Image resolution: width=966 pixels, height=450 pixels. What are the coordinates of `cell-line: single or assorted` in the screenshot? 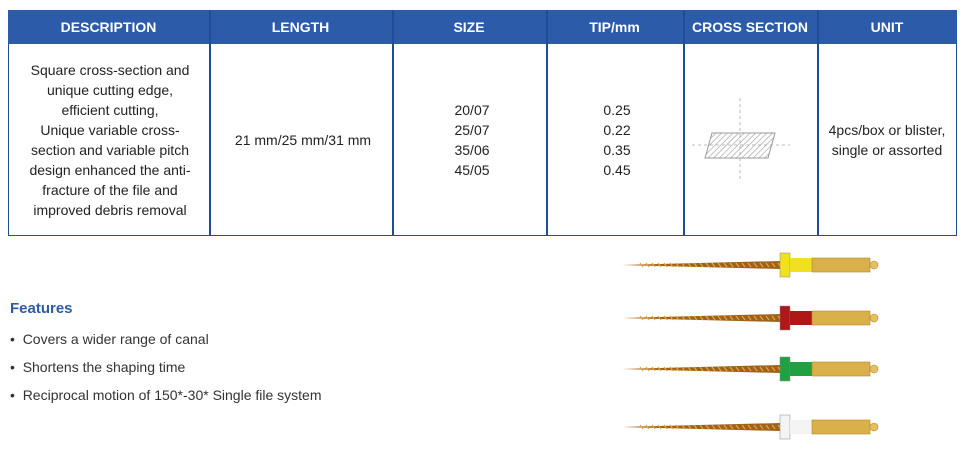 It's located at (887, 150).